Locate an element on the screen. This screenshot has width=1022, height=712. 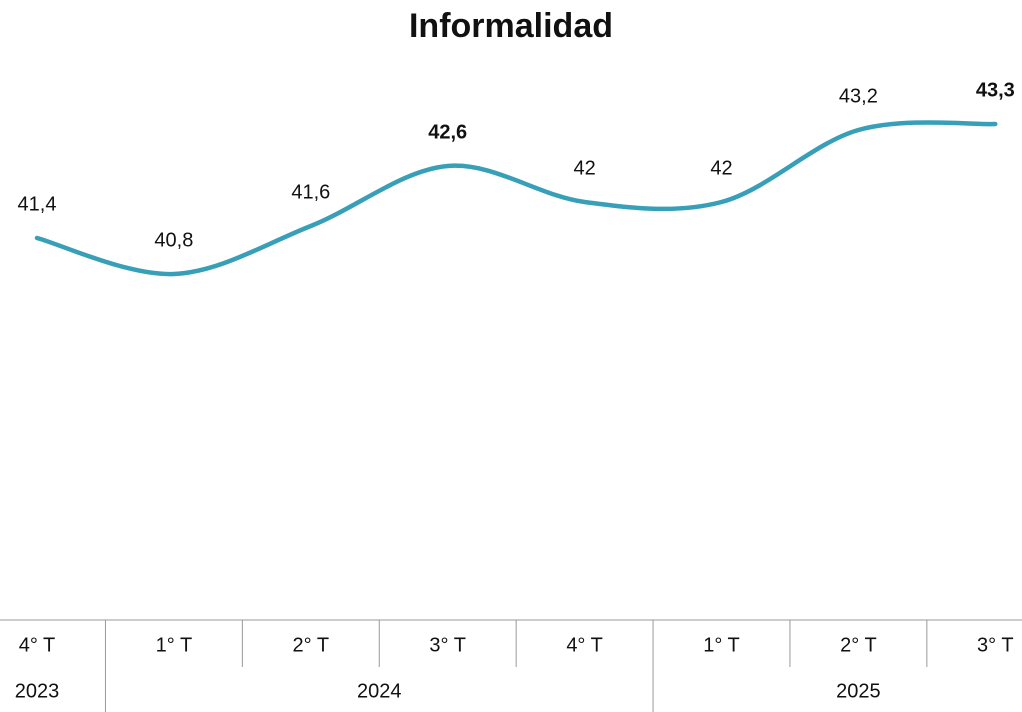
data-label: 40,8 is located at coordinates (173, 240).